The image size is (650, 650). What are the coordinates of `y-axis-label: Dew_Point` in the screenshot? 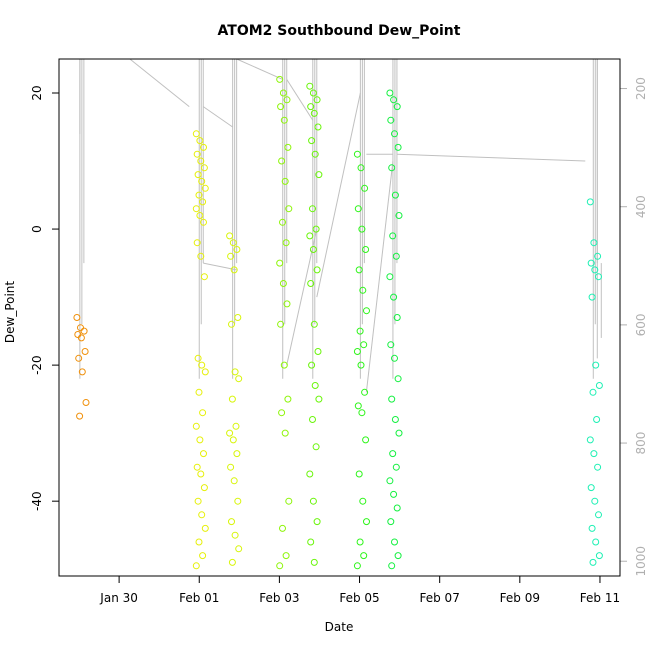 It's located at (10, 312).